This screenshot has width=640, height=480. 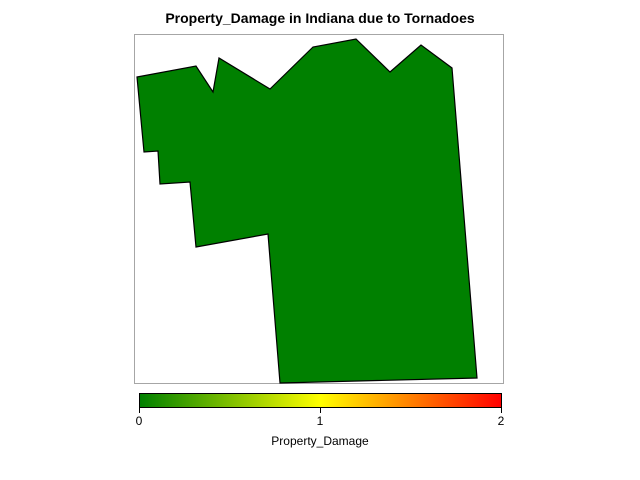 I want to click on legend-tick-label: 1, so click(x=320, y=421).